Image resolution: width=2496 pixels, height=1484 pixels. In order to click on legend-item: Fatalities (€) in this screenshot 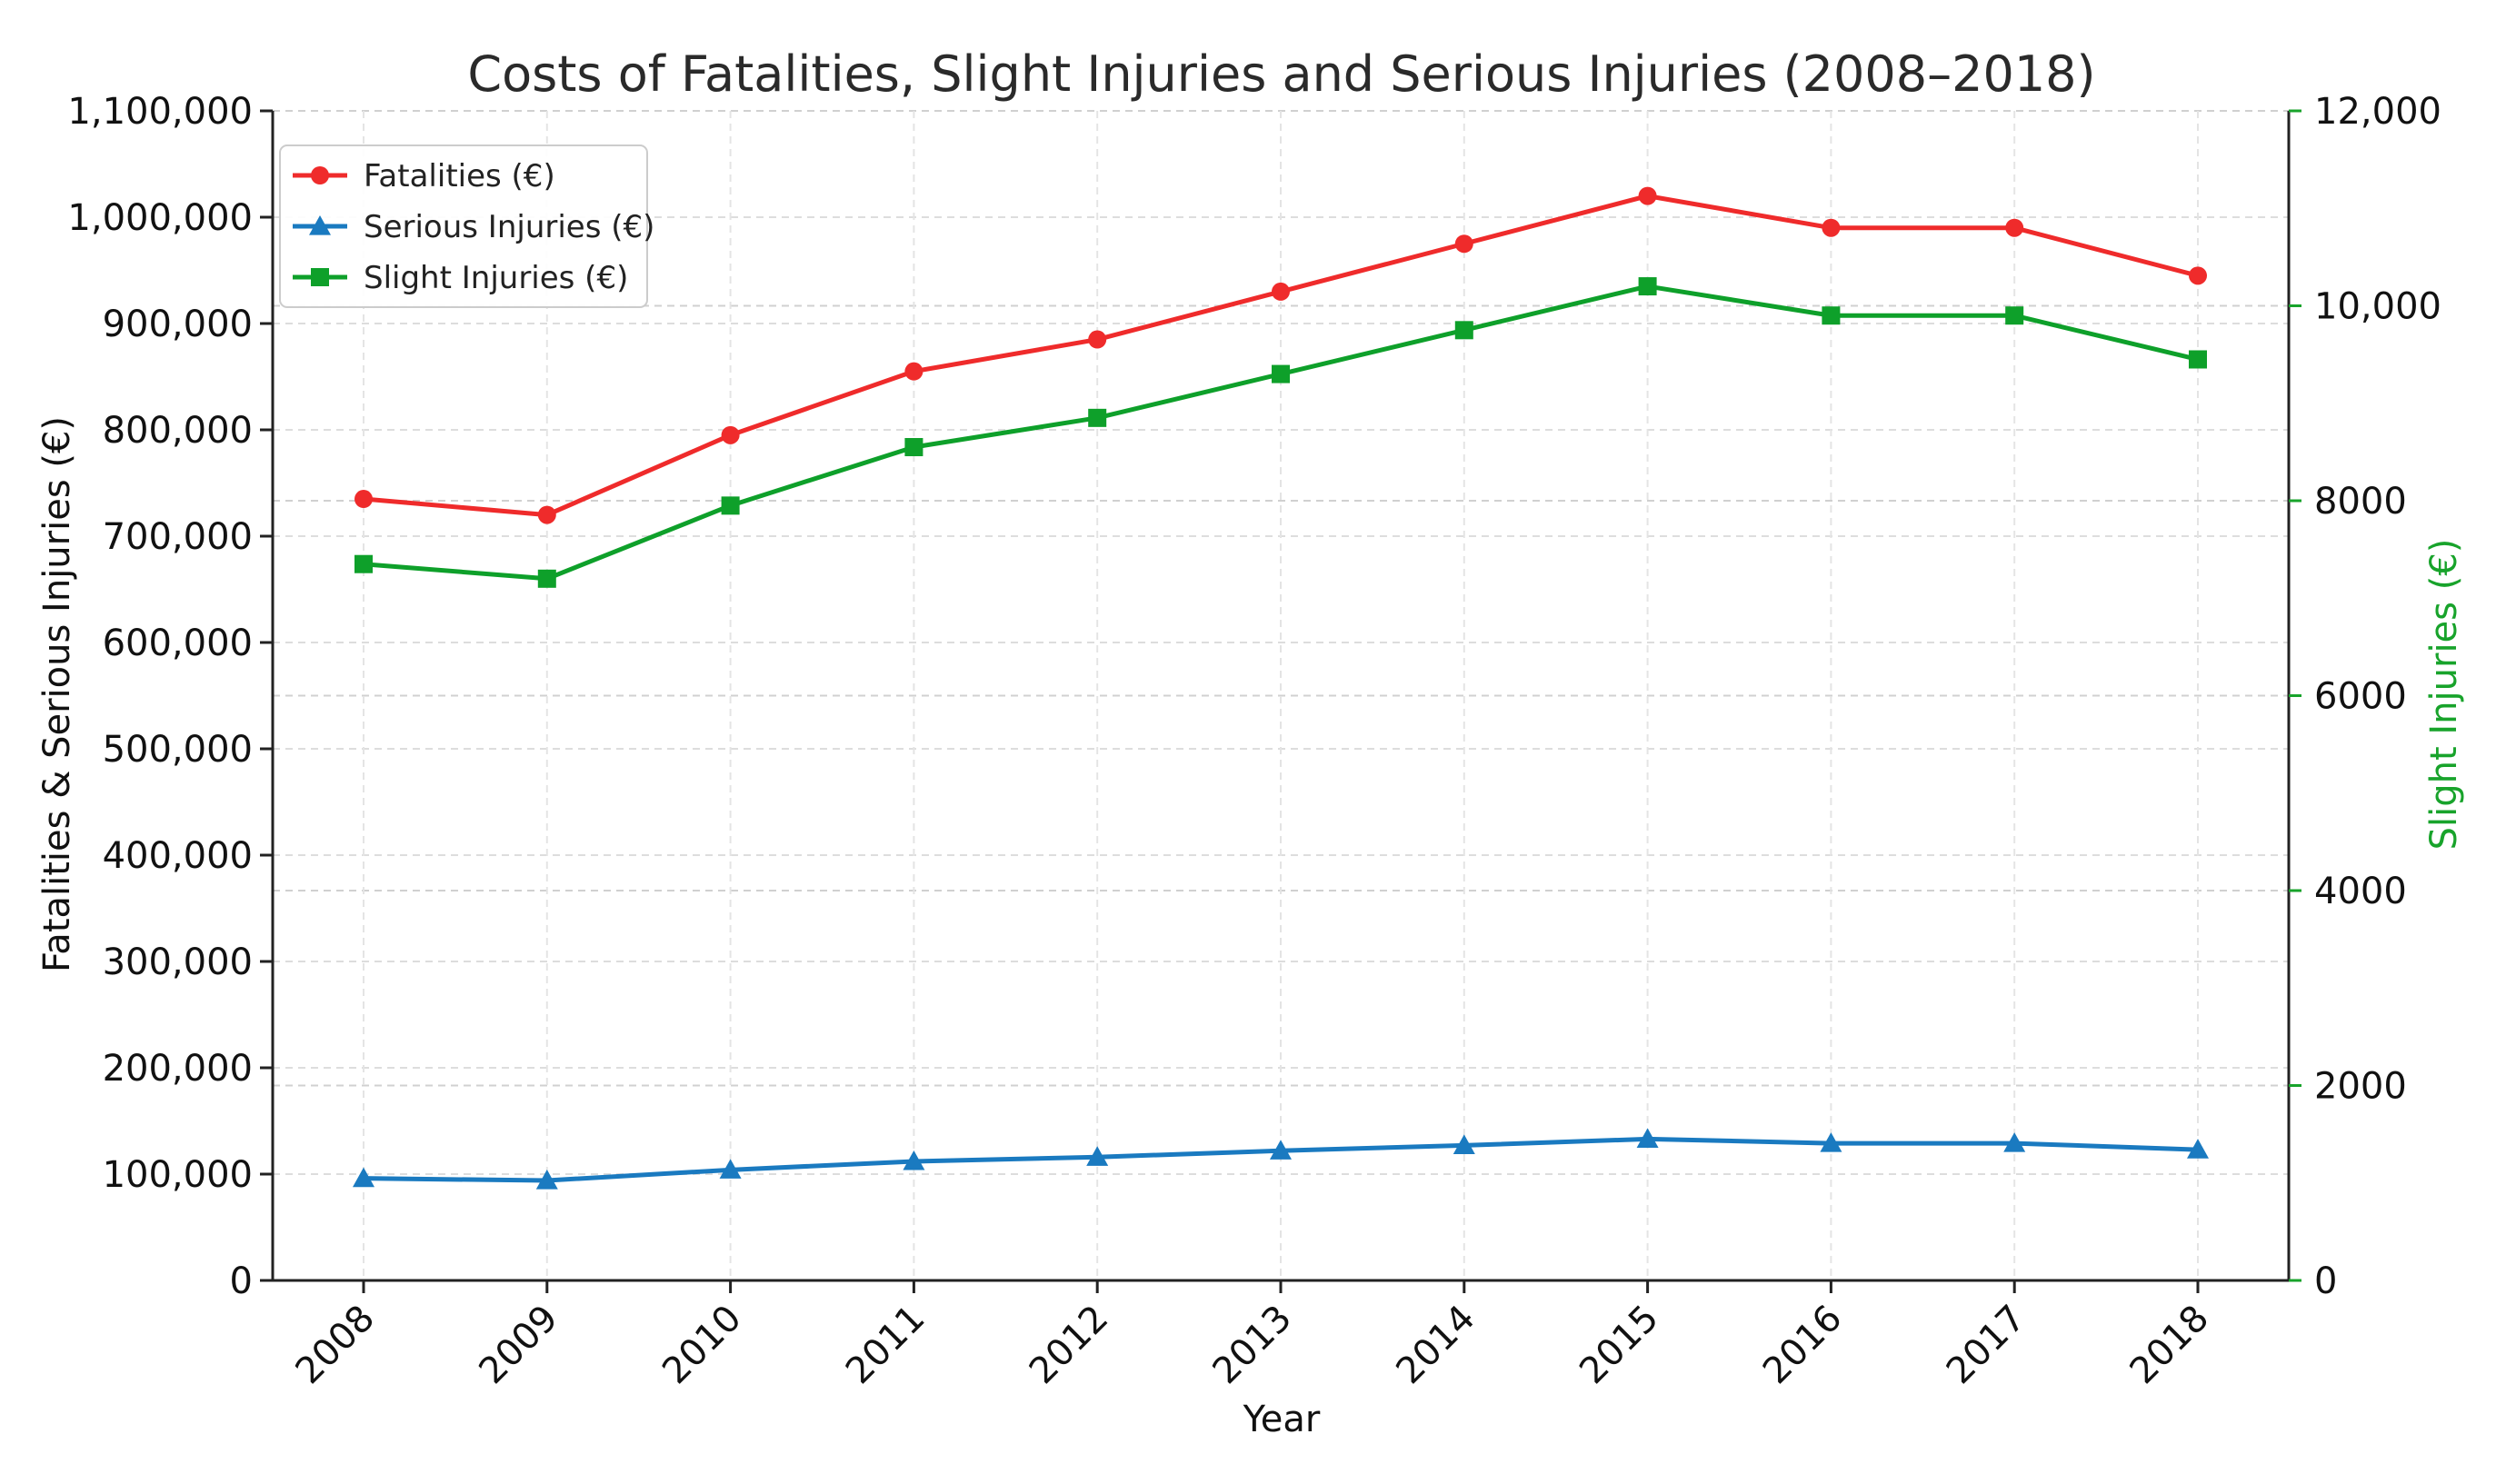, I will do `click(424, 176)`.